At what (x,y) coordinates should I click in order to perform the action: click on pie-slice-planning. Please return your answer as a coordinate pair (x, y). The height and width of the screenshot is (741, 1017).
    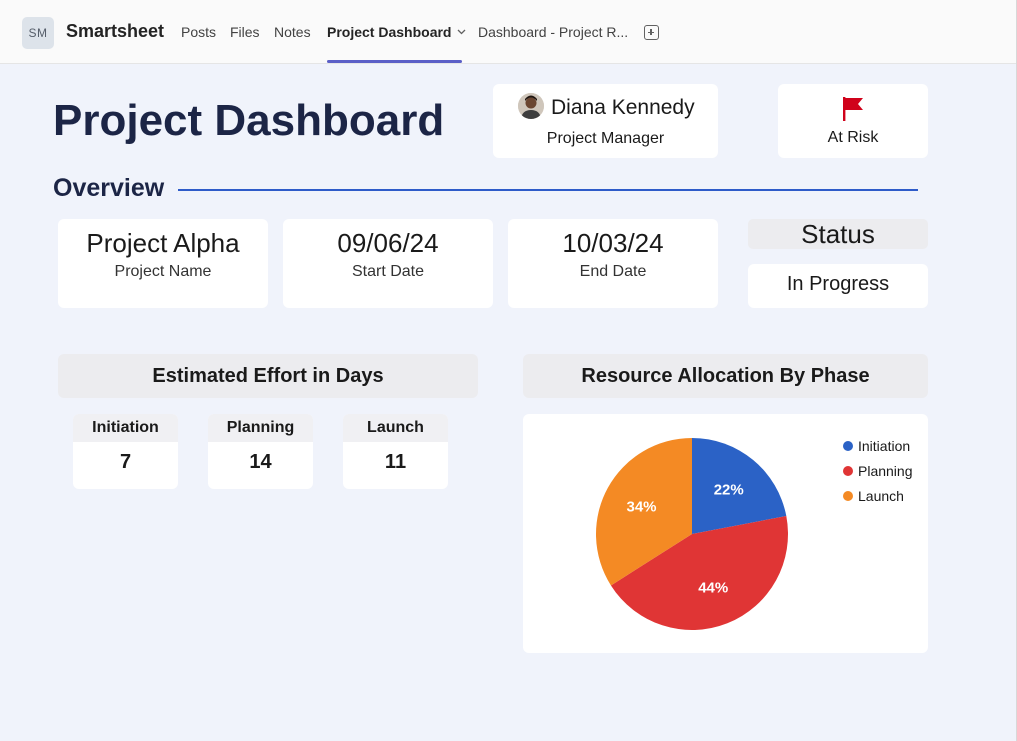
    Looking at the image, I should click on (699, 573).